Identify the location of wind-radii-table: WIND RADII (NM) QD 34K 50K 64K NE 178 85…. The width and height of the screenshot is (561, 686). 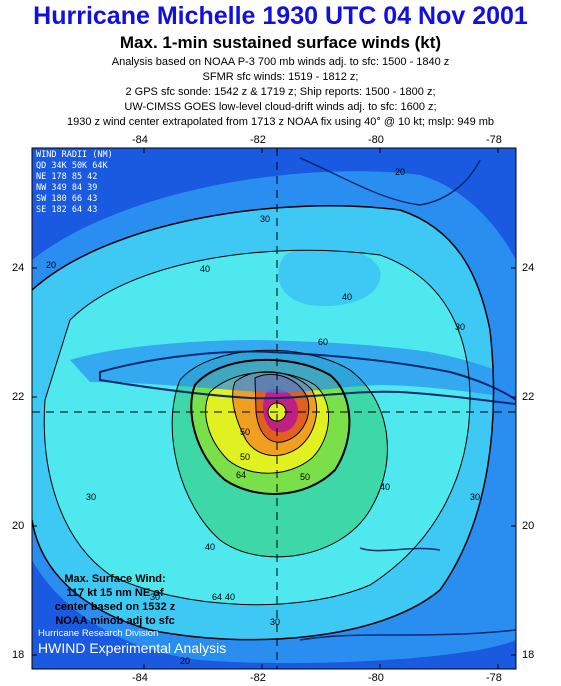
(74, 183).